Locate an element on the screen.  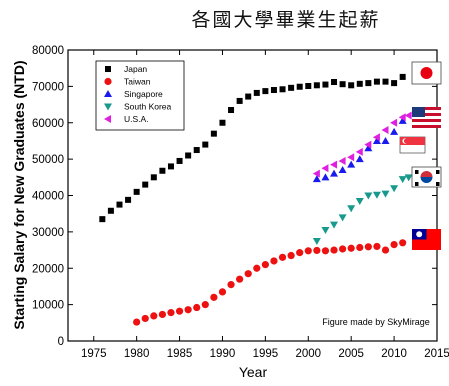
singapore-flag is located at coordinates (412, 145).